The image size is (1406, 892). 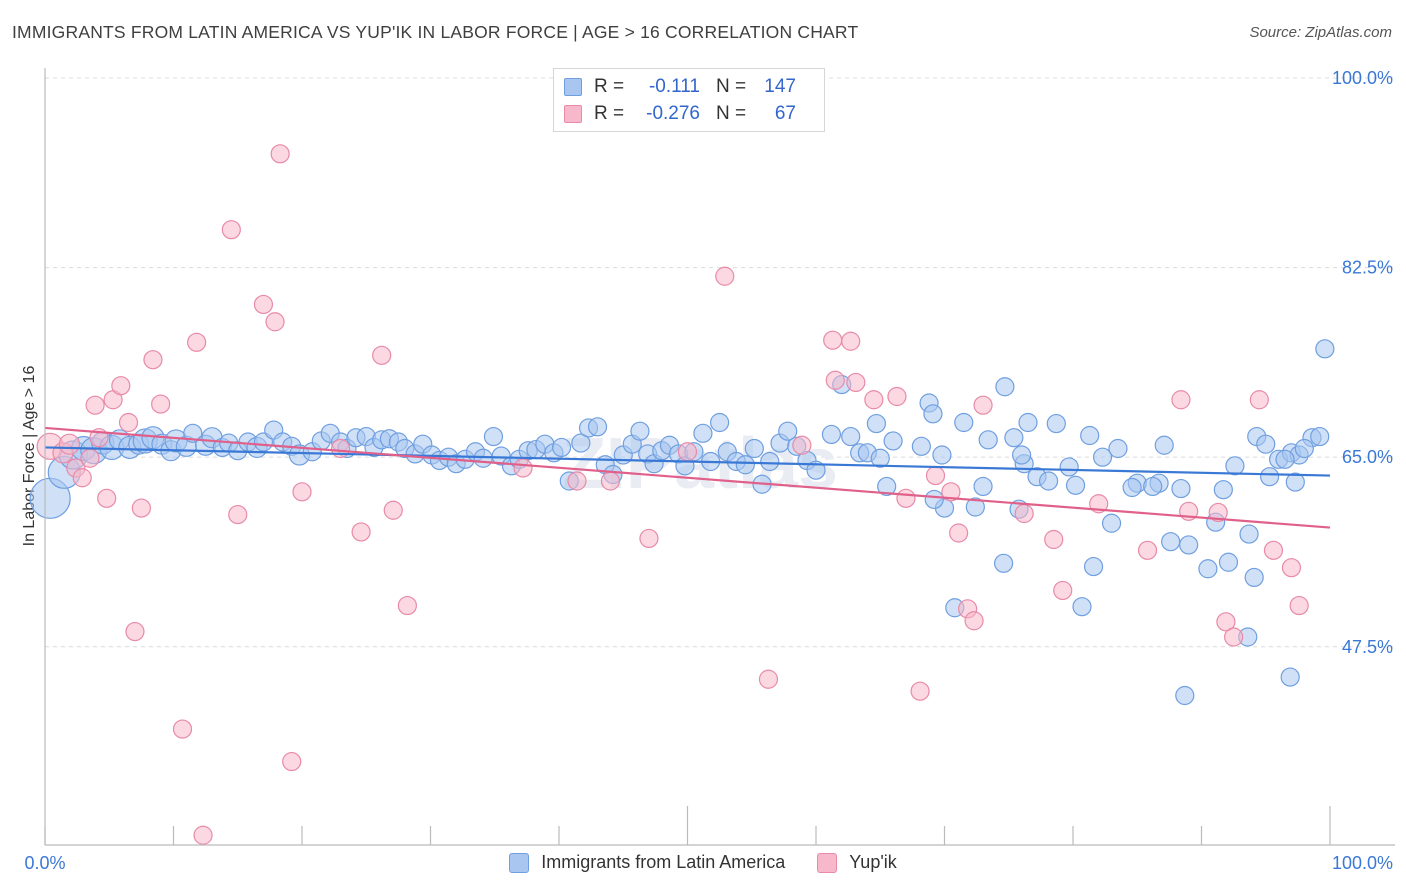 What do you see at coordinates (573, 87) in the screenshot?
I see `stats-swatch-latin-america` at bounding box center [573, 87].